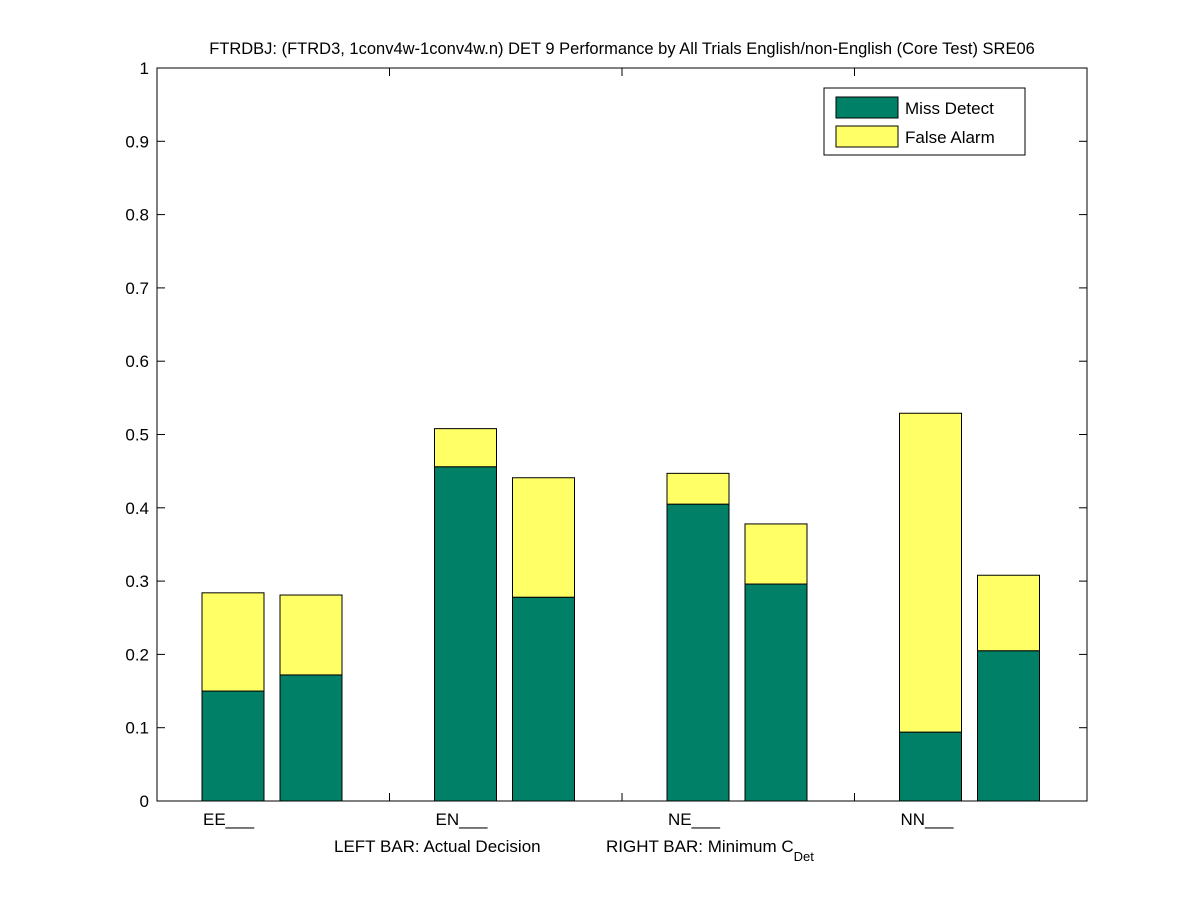 This screenshot has height=900, width=1201. What do you see at coordinates (927, 819) in the screenshot?
I see `x-tick-label: NN___` at bounding box center [927, 819].